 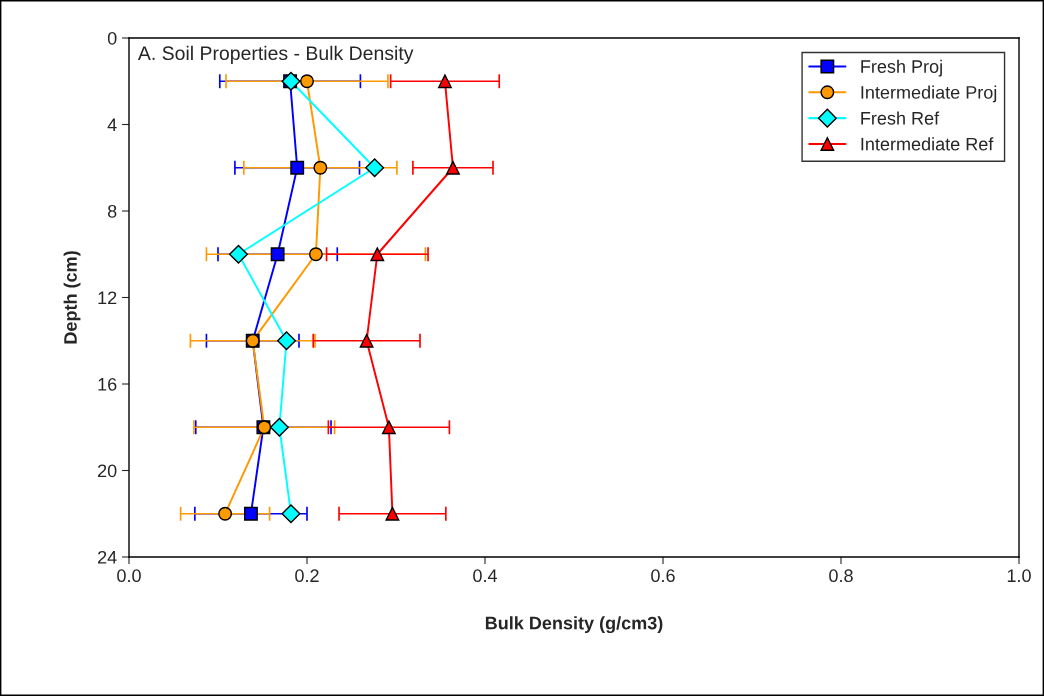 I want to click on legend-label: Fresh Proj, so click(x=901, y=68).